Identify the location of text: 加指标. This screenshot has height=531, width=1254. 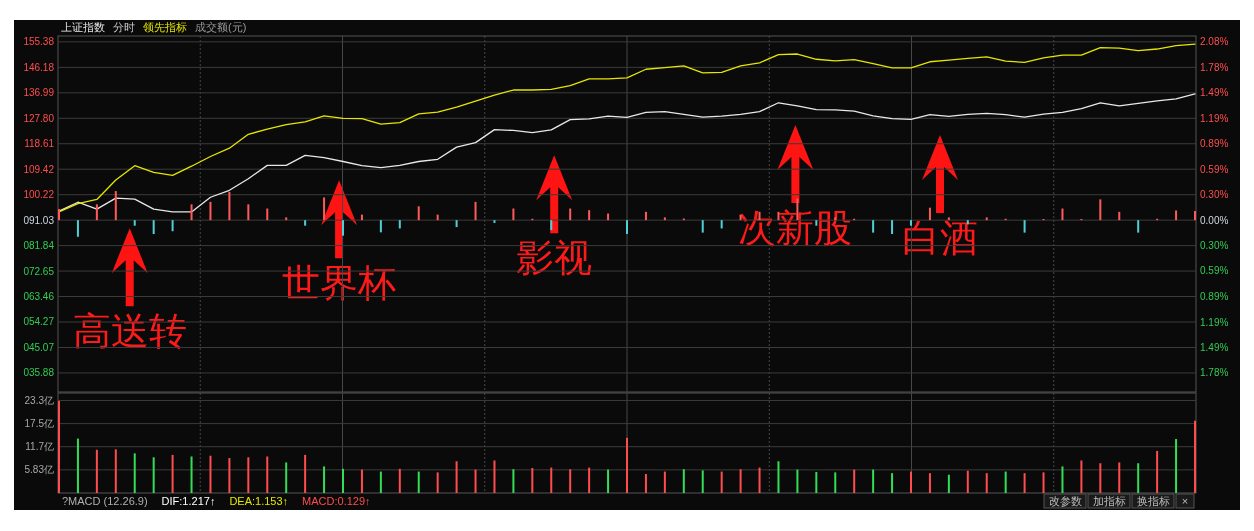
(1109, 501).